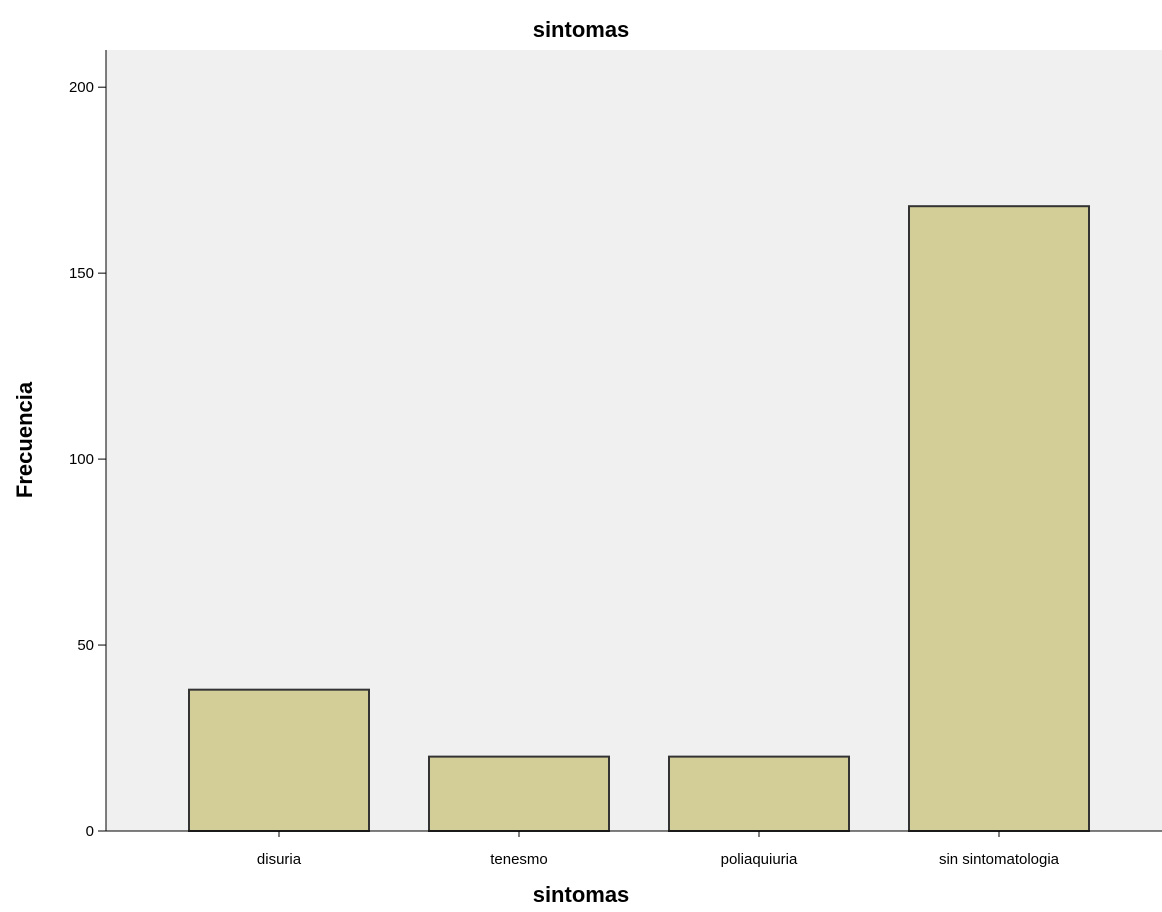 Image resolution: width=1162 pixels, height=912 pixels. Describe the element at coordinates (581, 29) in the screenshot. I see `chart-title: sintomas` at that location.